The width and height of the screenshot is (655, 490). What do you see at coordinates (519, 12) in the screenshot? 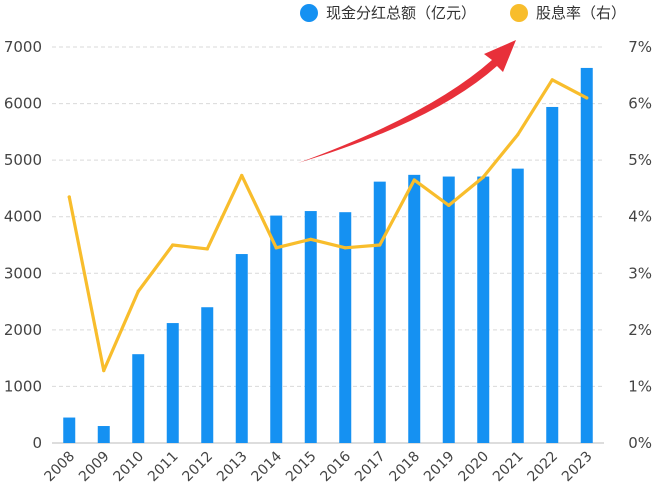
I see `legend-marker-line` at bounding box center [519, 12].